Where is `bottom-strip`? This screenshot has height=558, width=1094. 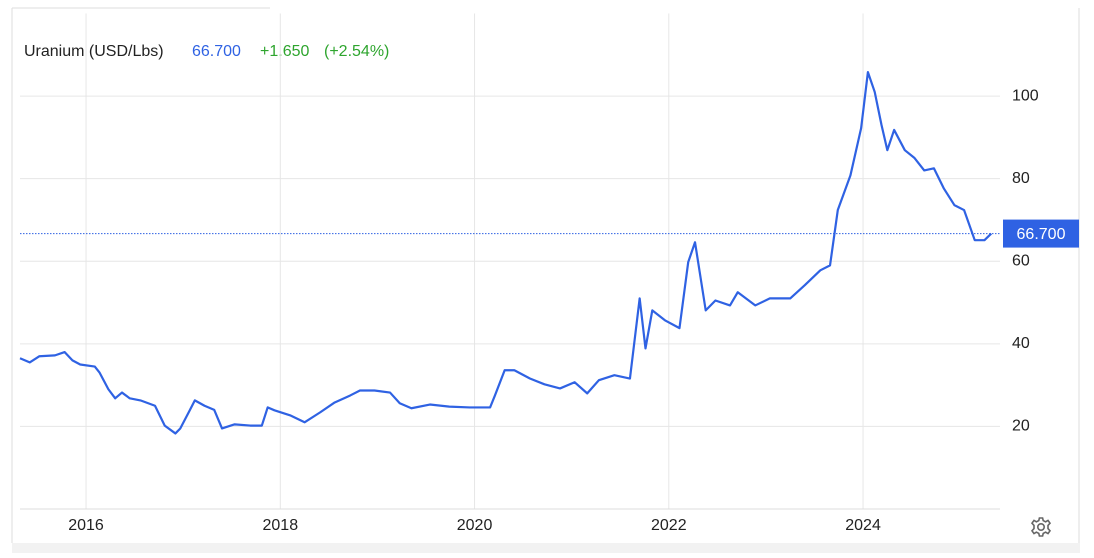 bottom-strip is located at coordinates (546, 548).